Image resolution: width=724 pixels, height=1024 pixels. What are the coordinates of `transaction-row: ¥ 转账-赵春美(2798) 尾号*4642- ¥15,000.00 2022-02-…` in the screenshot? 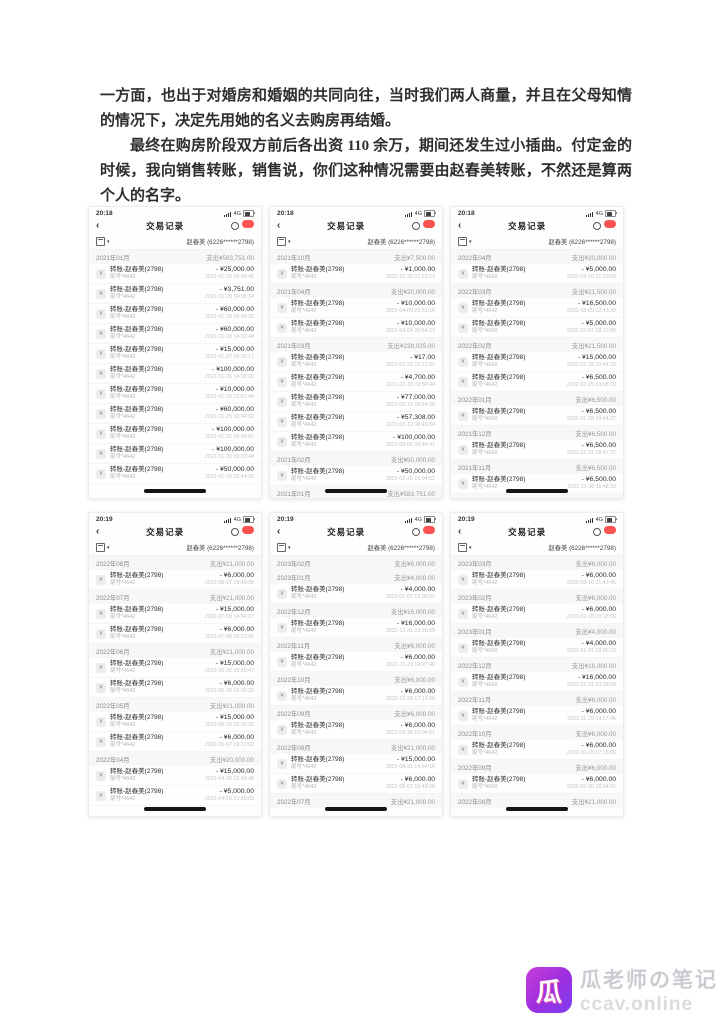 It's located at (537, 362).